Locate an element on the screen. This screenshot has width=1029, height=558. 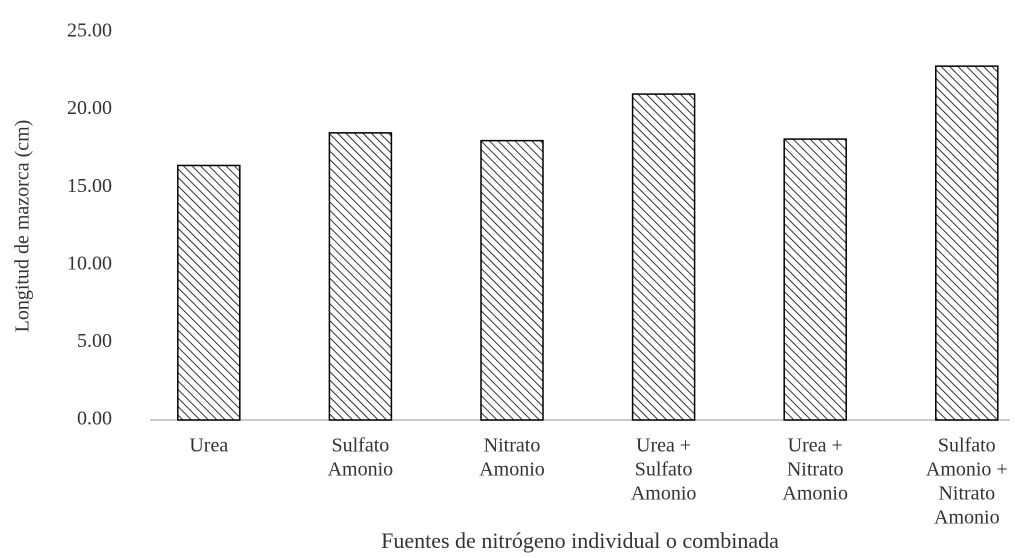
y-tick-label: 10.00 is located at coordinates (89, 263).